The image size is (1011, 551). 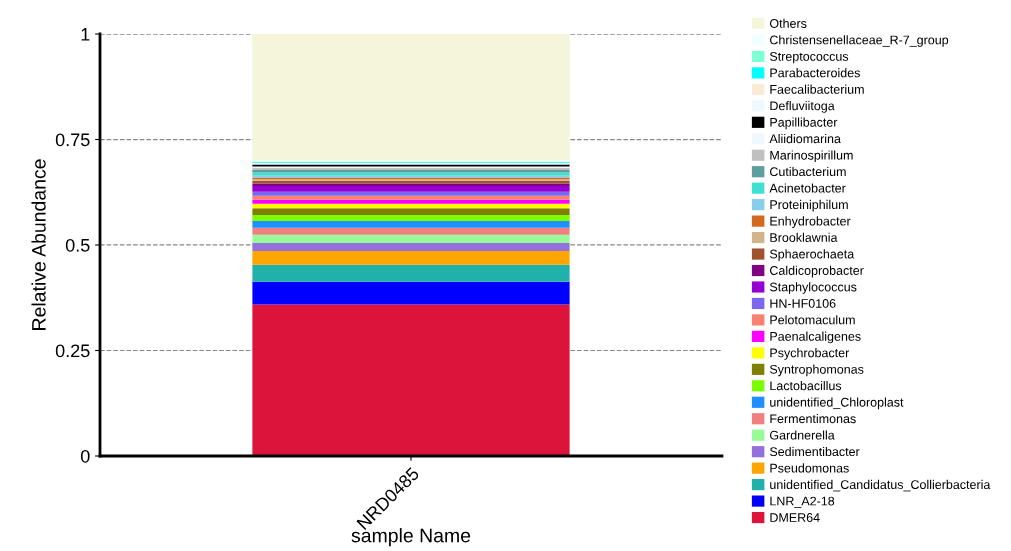 What do you see at coordinates (802, 435) in the screenshot?
I see `legend-label: Gardnerella` at bounding box center [802, 435].